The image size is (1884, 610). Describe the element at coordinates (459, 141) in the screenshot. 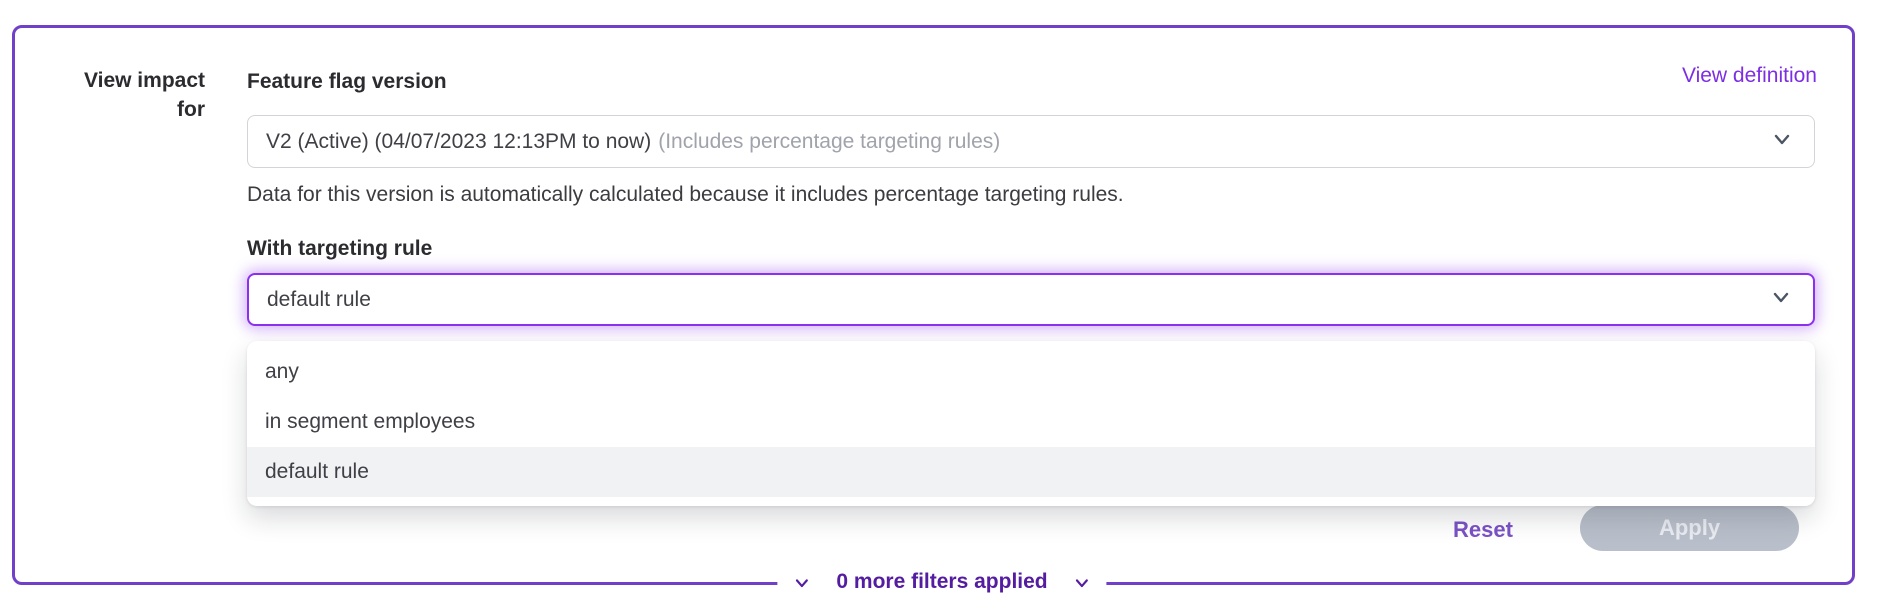

I see `feature-flag-version-value: V2 (Active) (04/07/2023 12:13PM to now)` at that location.